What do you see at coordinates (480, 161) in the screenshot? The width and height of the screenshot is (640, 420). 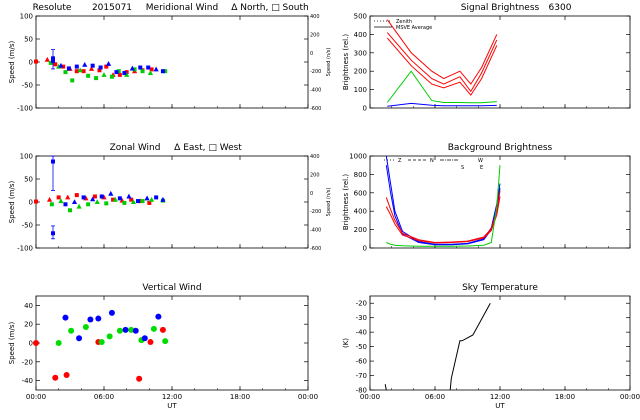 I see `legend-letter: W` at bounding box center [480, 161].